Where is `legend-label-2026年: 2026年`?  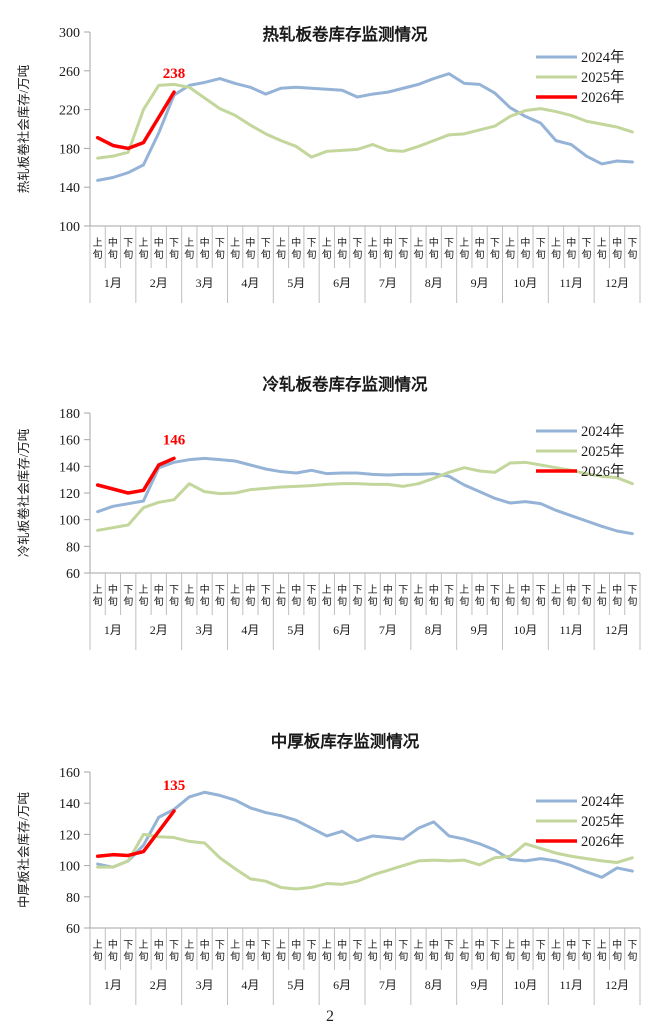 legend-label-2026年: 2026年 is located at coordinates (603, 471).